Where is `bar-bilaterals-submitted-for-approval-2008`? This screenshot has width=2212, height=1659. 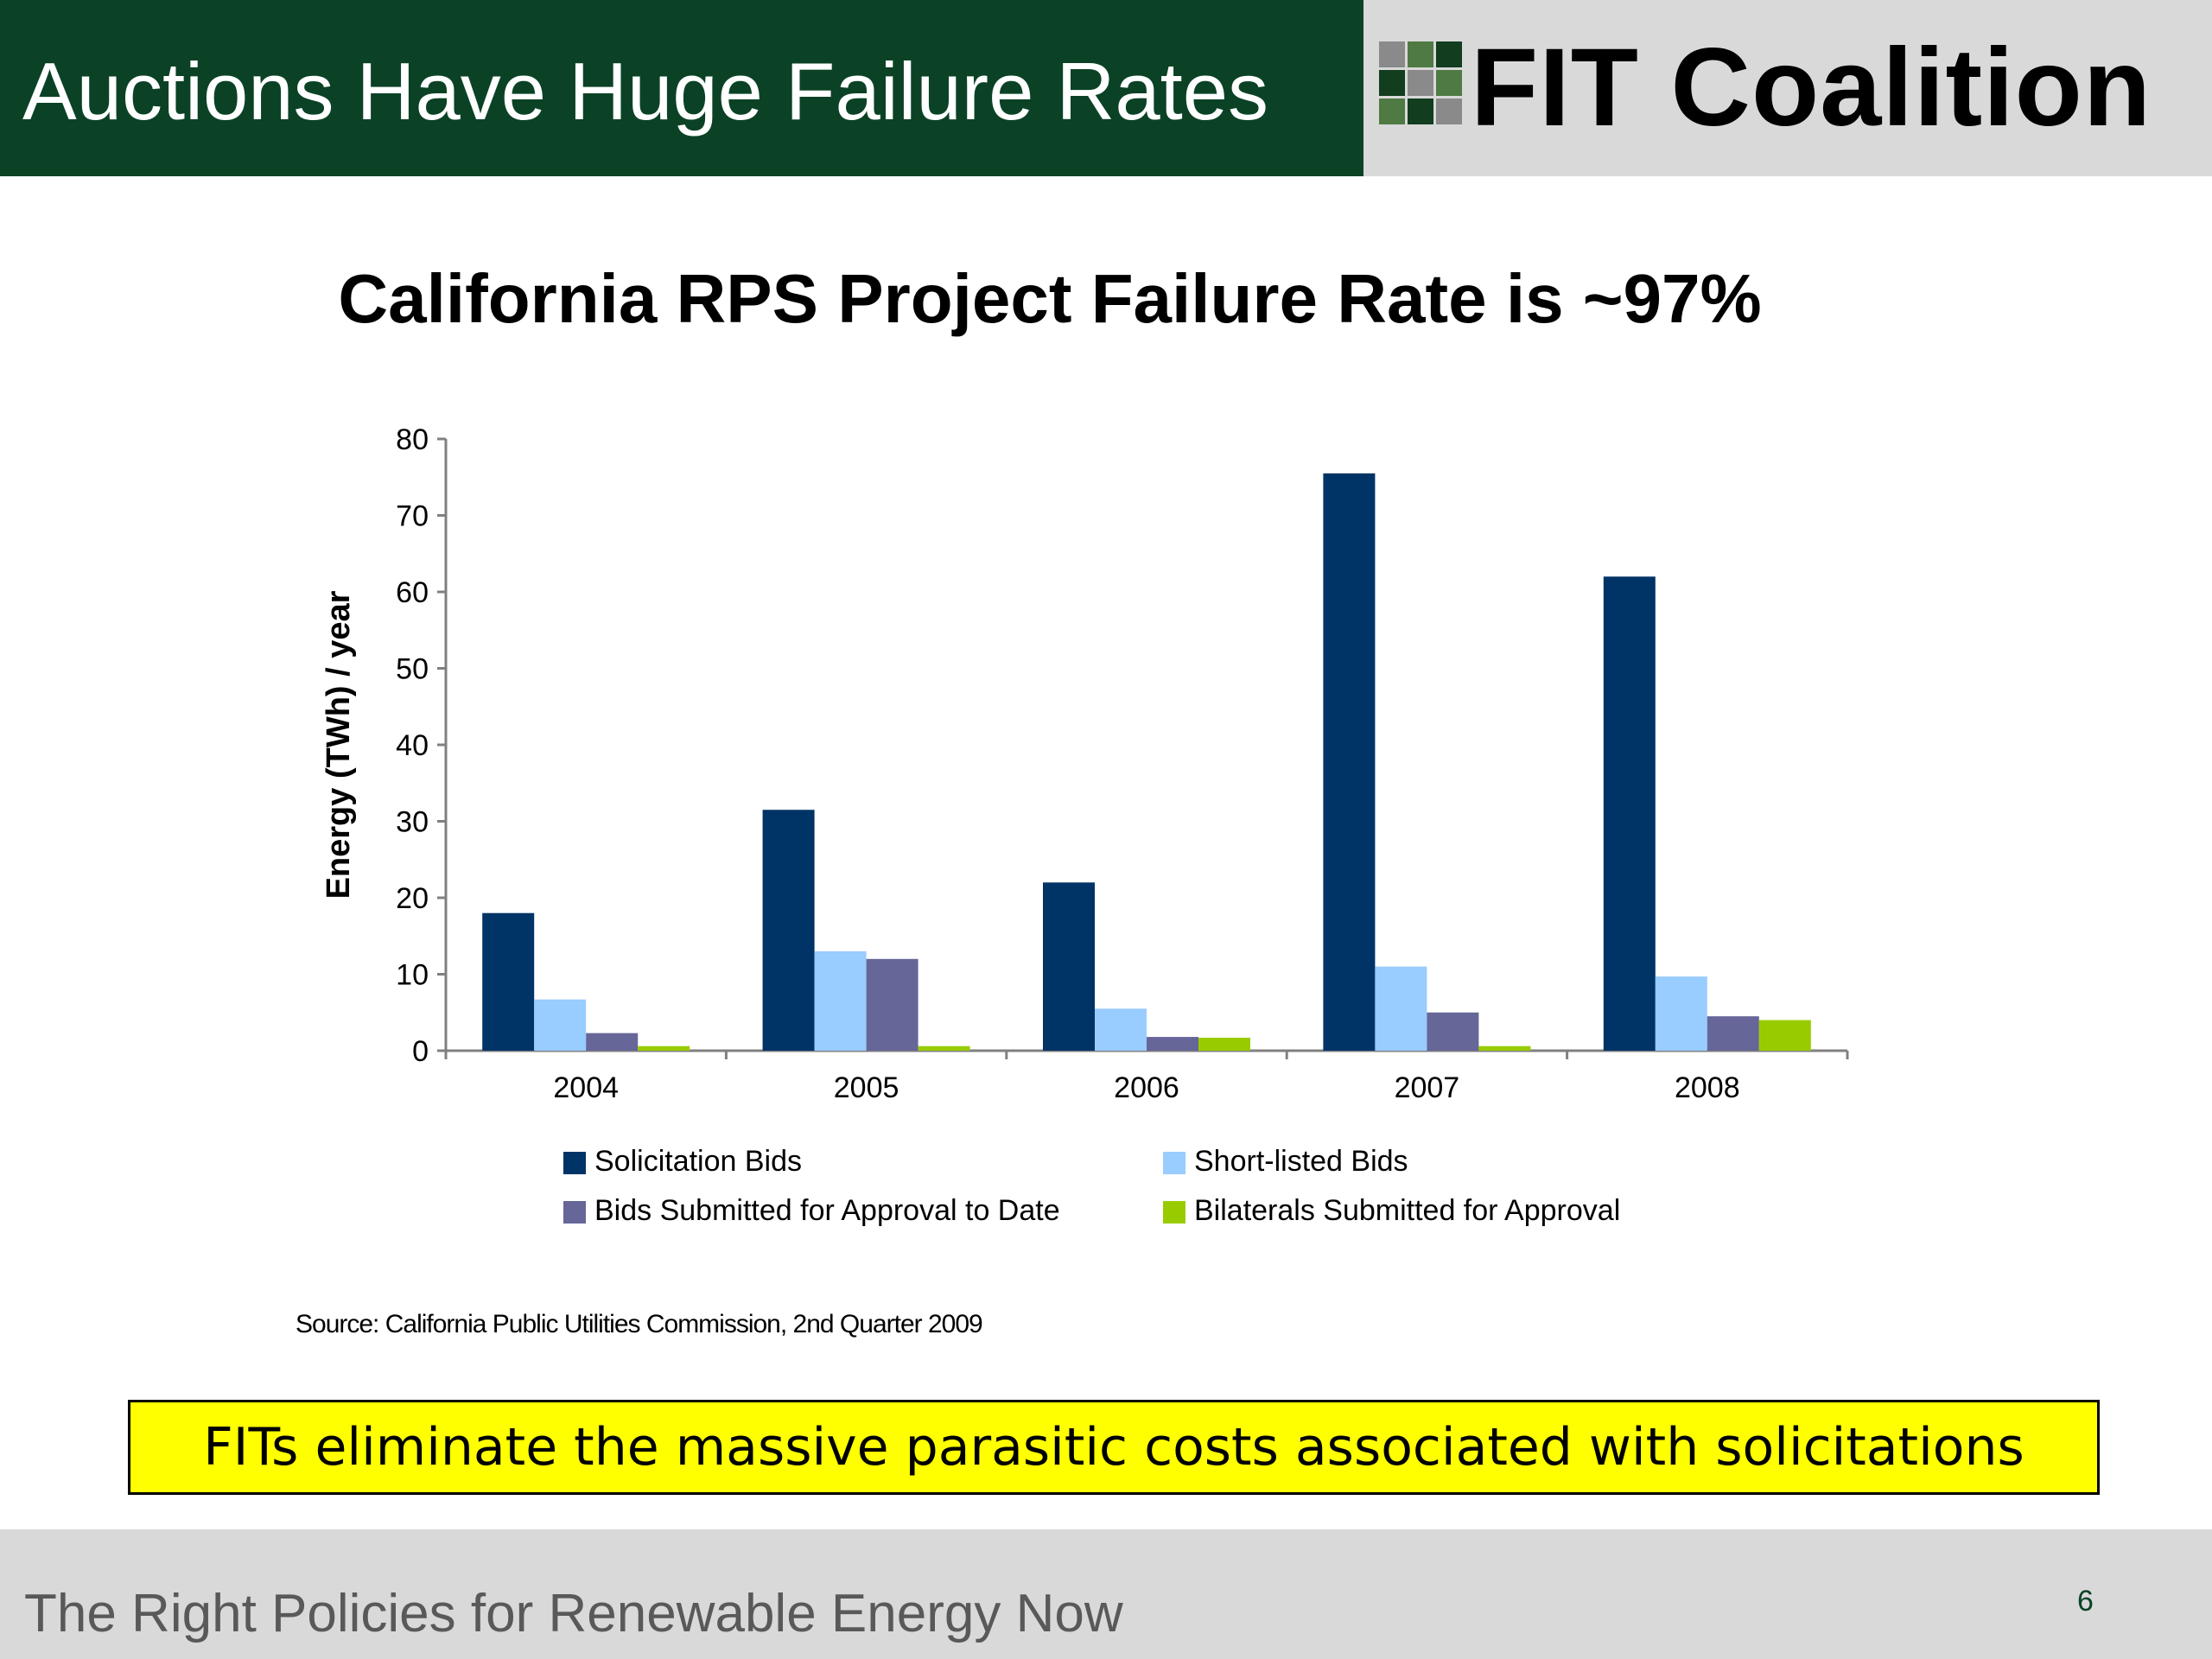 bar-bilaterals-submitted-for-approval-2008 is located at coordinates (1784, 1035).